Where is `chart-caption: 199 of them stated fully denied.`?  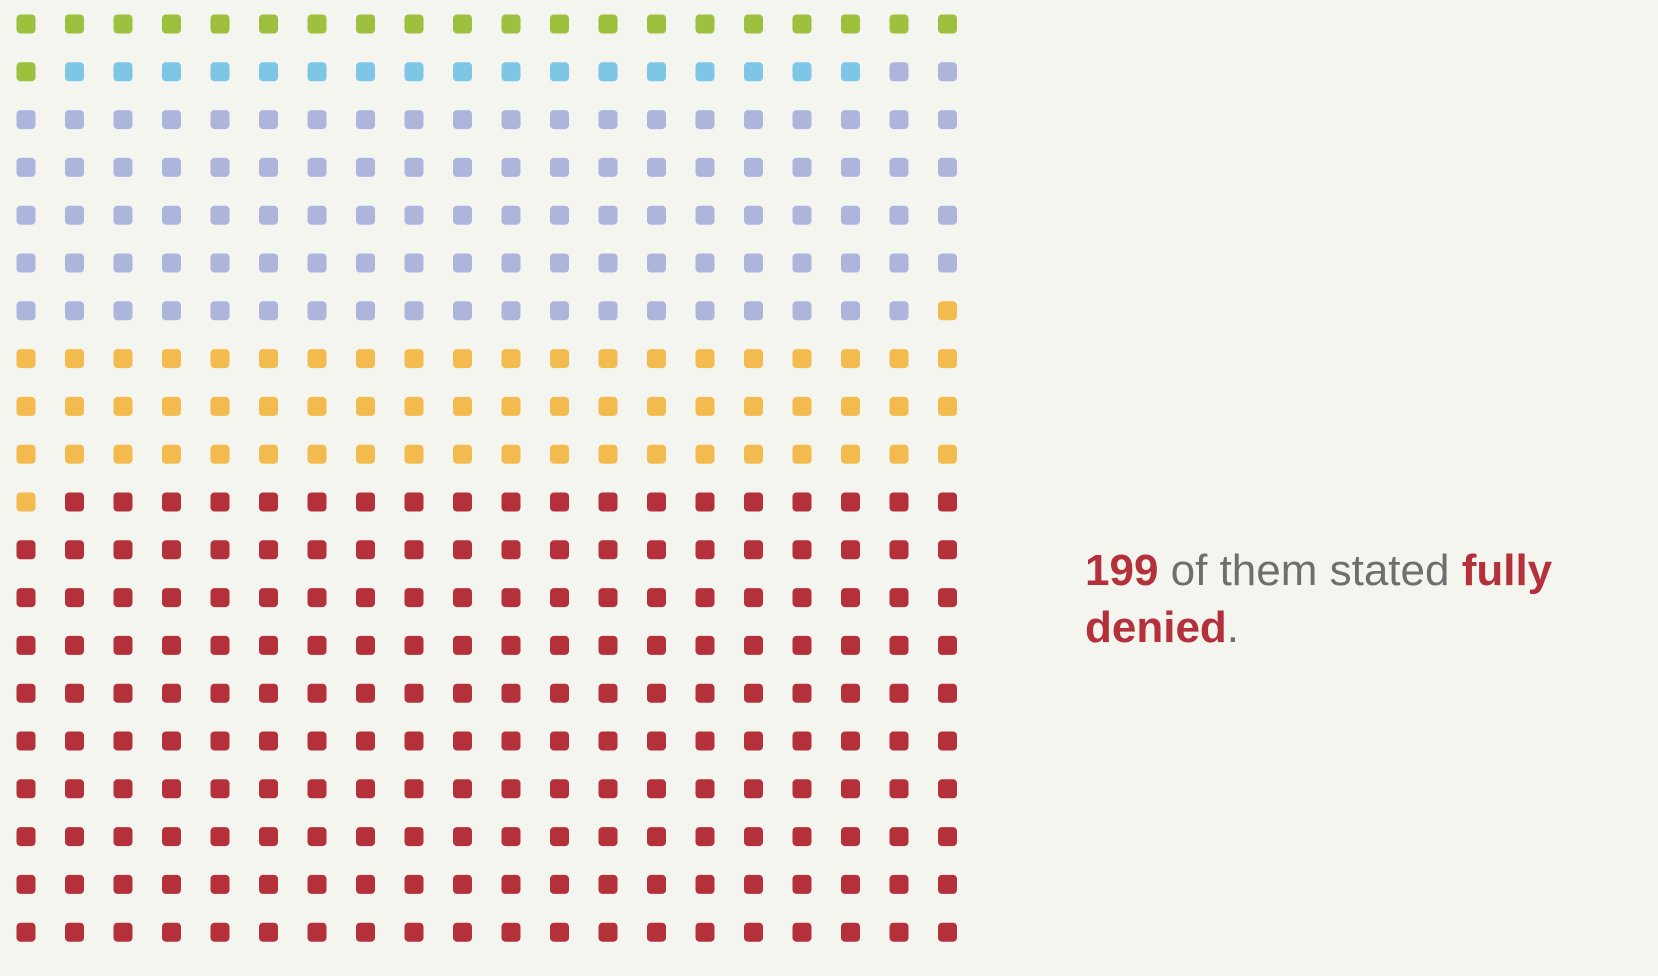 chart-caption: 199 of them stated fully denied. is located at coordinates (1355, 599).